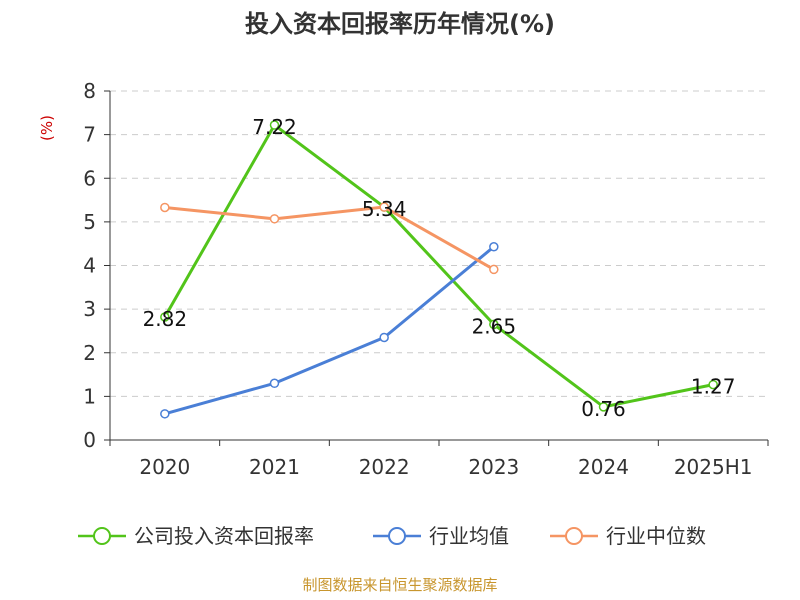  I want to click on x-tick-label: 2021, so click(274, 467).